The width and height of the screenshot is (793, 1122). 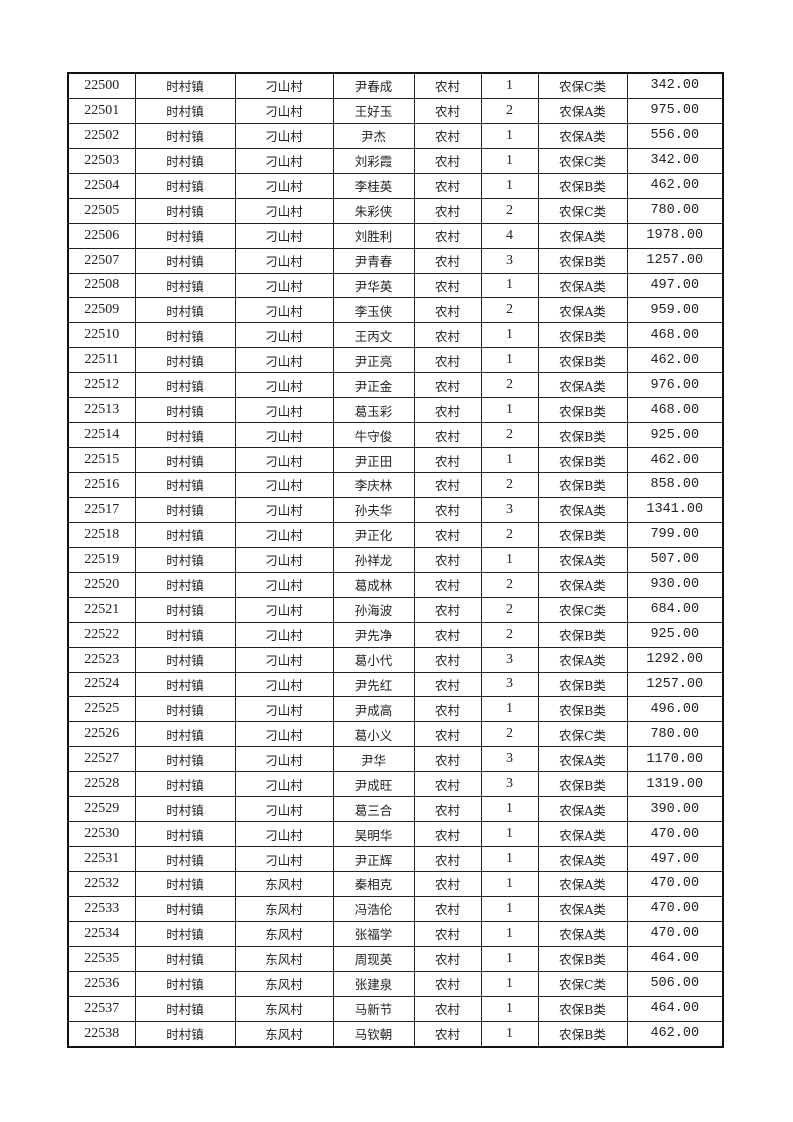 I want to click on record-id-cell: 22536, so click(x=101, y=983).